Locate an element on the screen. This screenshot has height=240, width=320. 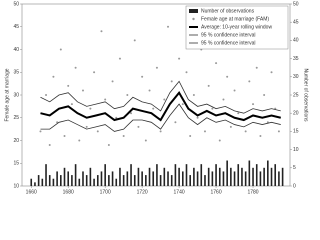
x-tick-label: 1760 is located at coordinates (216, 192).